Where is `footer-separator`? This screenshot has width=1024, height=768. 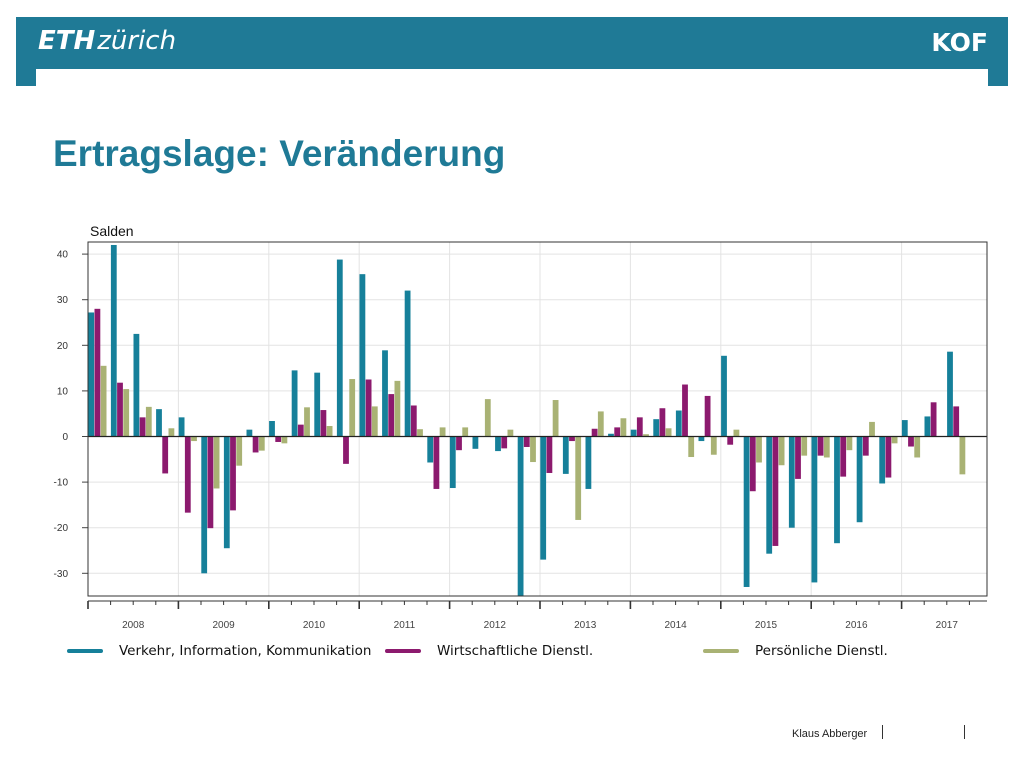 footer-separator is located at coordinates (964, 732).